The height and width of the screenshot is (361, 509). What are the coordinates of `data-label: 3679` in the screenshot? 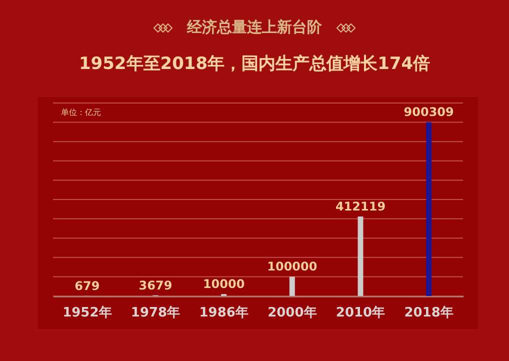 It's located at (155, 285).